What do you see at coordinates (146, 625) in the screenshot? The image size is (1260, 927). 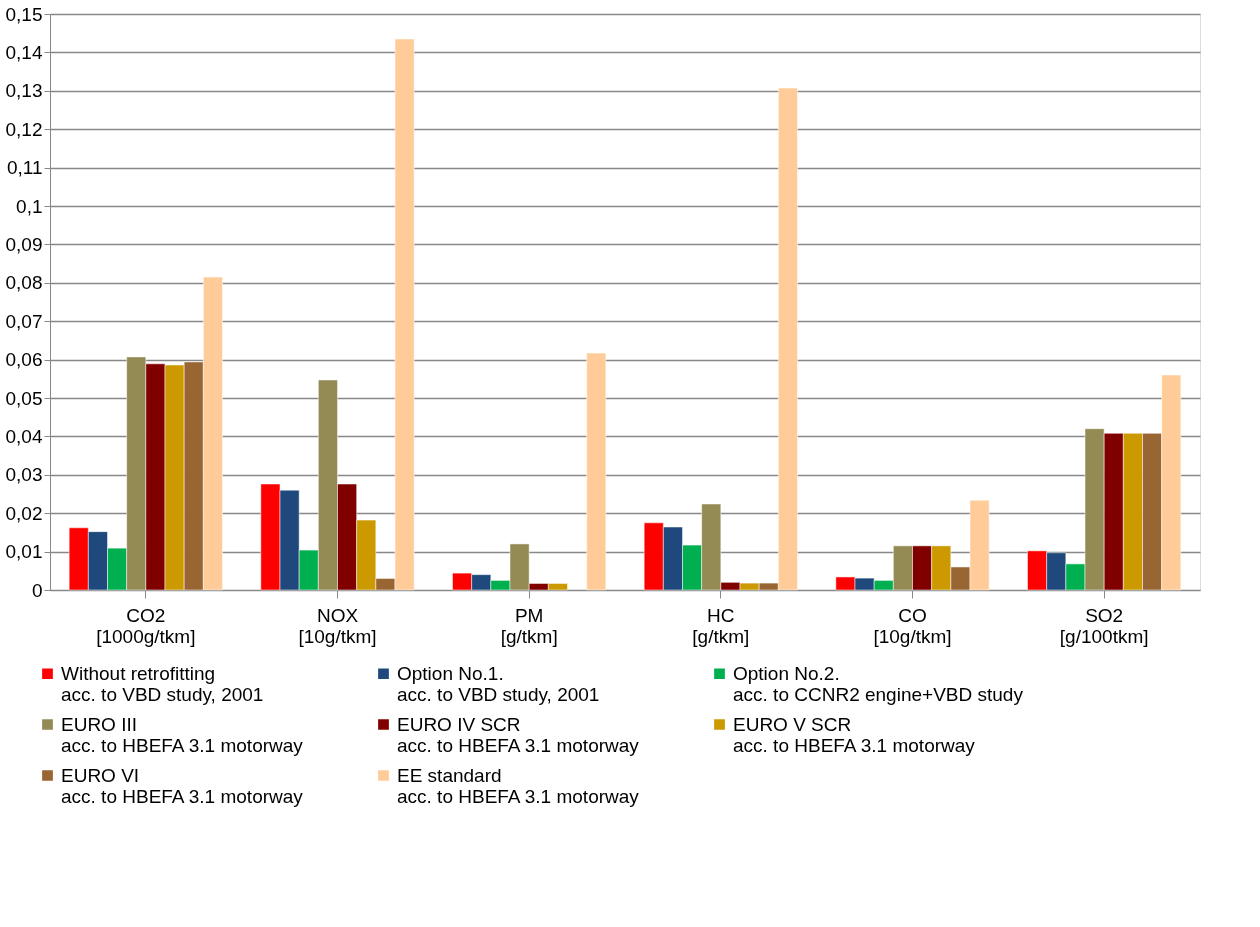 I see `x-tick-label: CO2 [1000g/tkm]` at bounding box center [146, 625].